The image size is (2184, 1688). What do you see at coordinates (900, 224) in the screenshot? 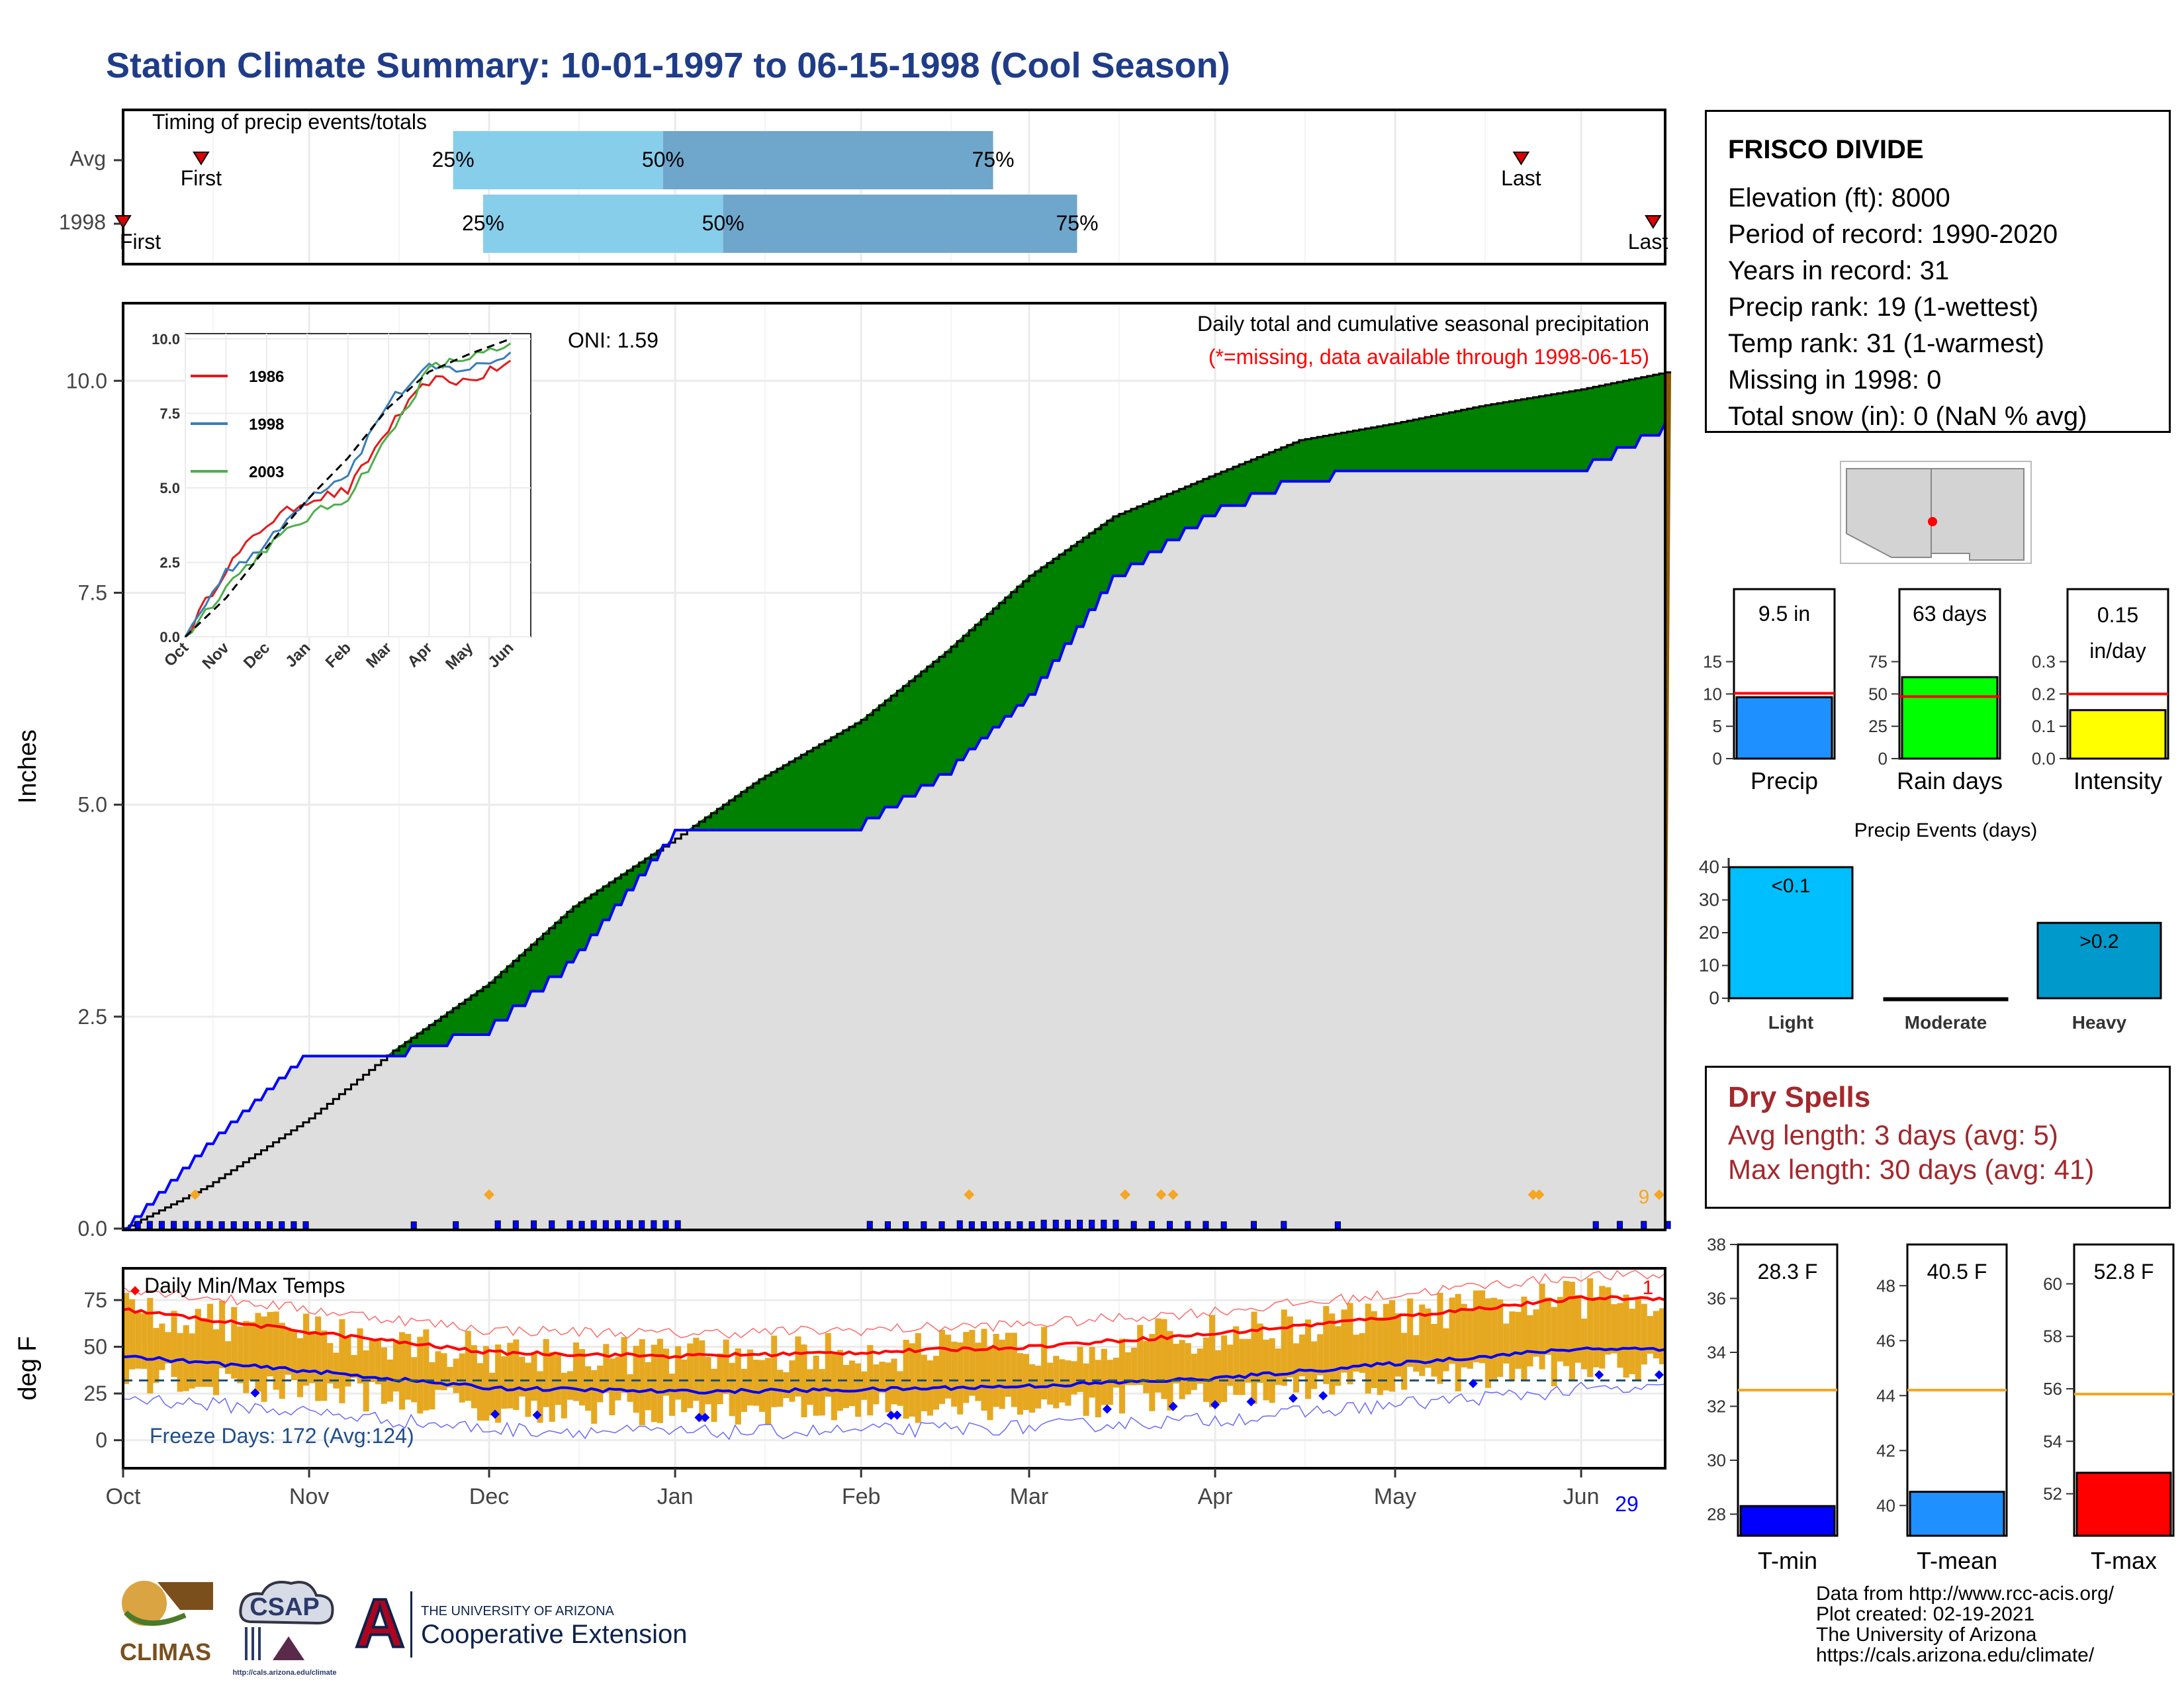
I see `timing-bar-1998-q2` at bounding box center [900, 224].